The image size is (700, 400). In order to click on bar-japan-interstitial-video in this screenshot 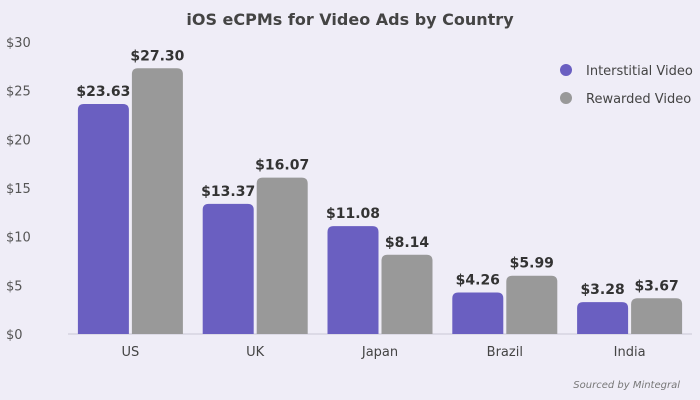, I will do `click(353, 280)`.